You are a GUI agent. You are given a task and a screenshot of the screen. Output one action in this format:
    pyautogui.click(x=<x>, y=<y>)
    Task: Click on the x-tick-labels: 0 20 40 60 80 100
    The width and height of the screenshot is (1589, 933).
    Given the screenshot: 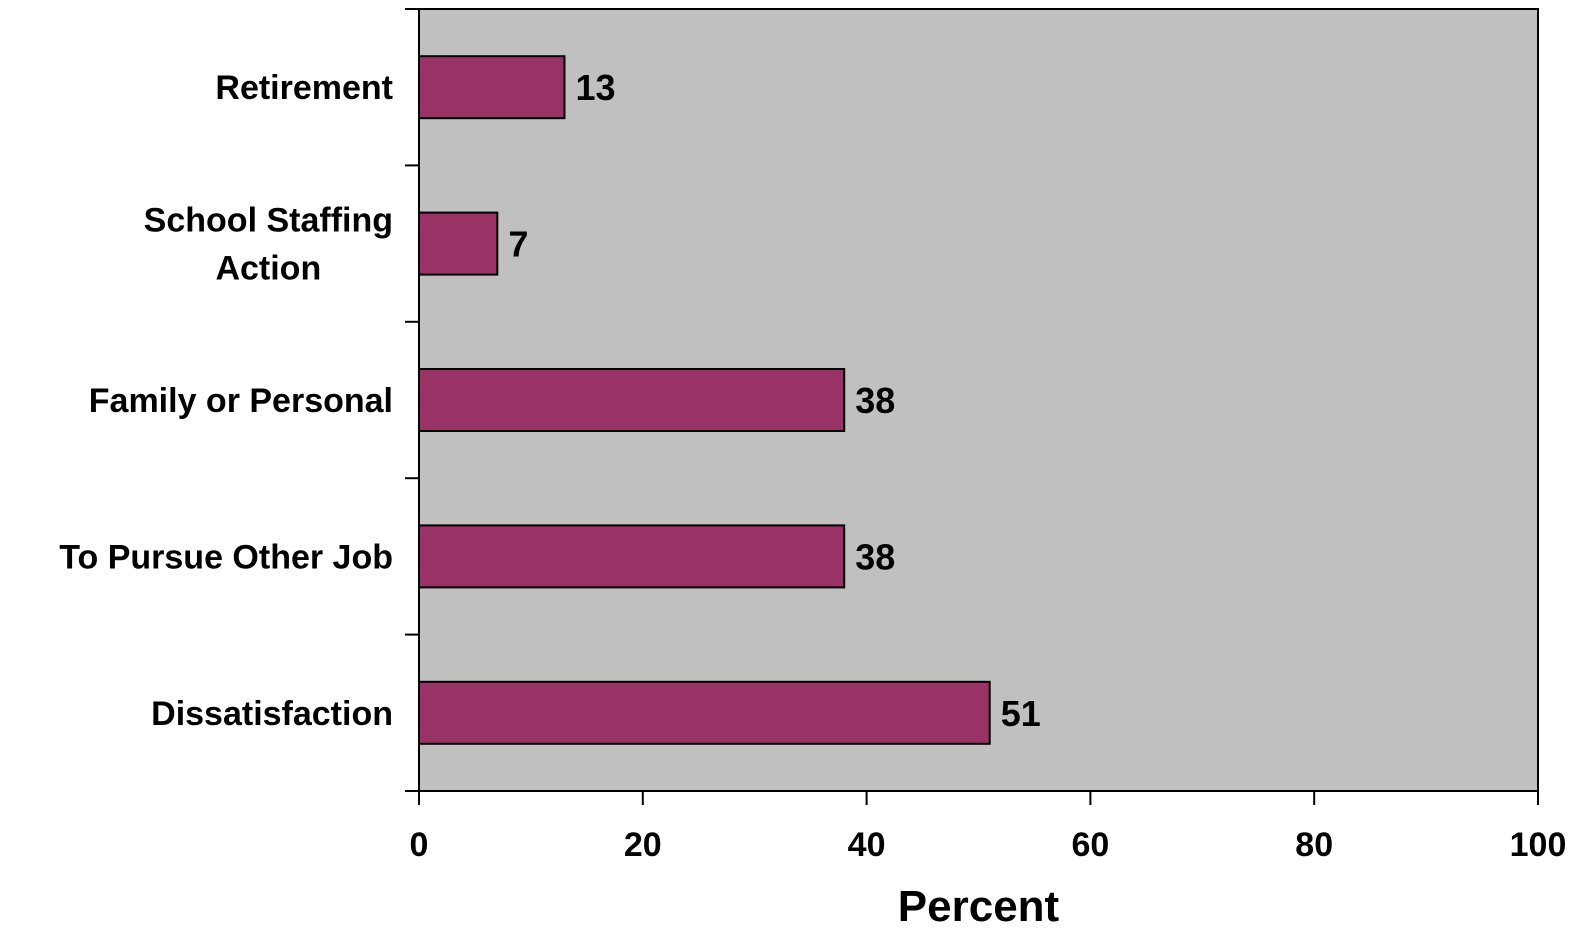 What is the action you would take?
    pyautogui.click(x=988, y=845)
    